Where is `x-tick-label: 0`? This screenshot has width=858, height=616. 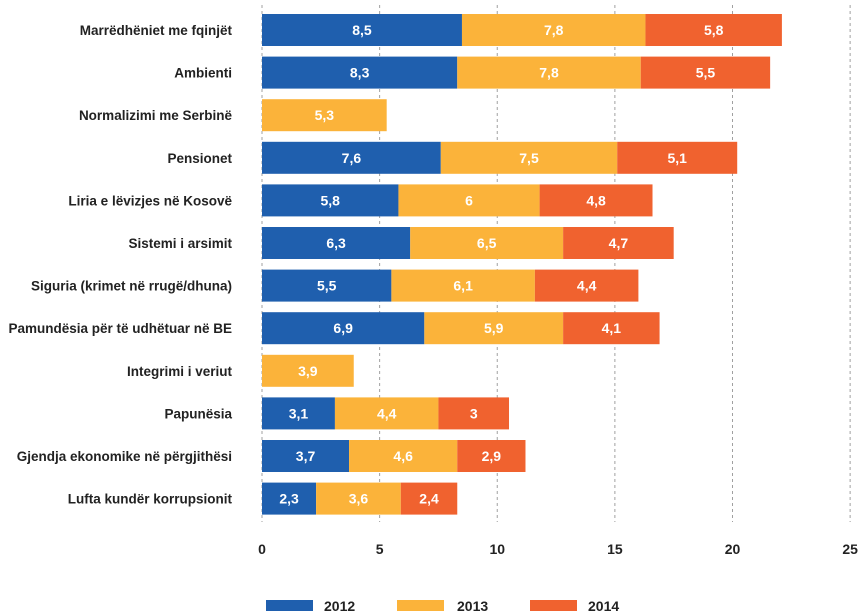 x-tick-label: 0 is located at coordinates (262, 549).